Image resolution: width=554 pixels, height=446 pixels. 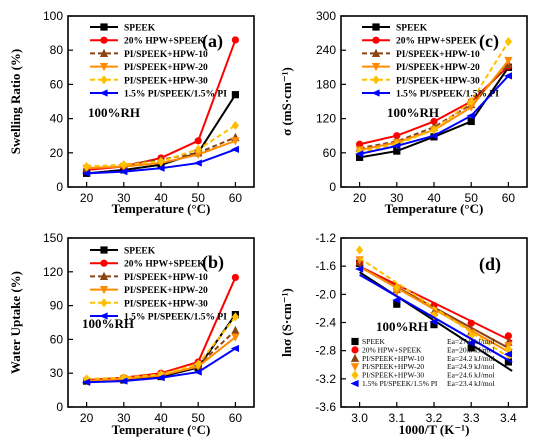 What do you see at coordinates (325, 266) in the screenshot?
I see `y-tick-label: -1.6` at bounding box center [325, 266].